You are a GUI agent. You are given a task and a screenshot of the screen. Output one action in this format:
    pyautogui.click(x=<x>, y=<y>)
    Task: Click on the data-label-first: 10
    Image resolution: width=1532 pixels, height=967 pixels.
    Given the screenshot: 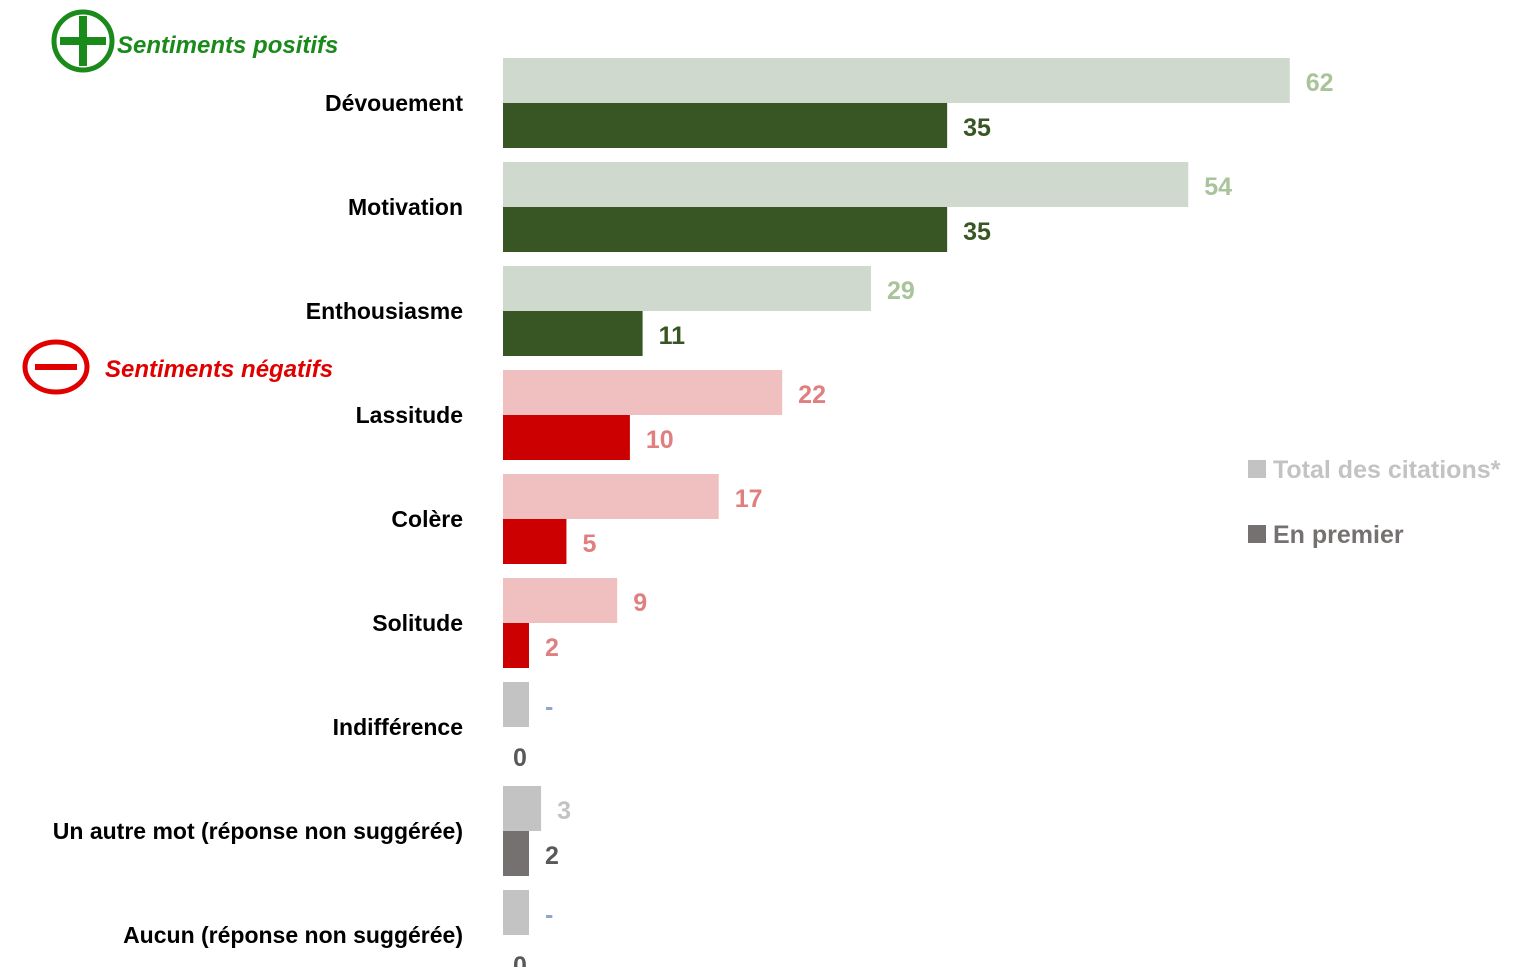 What is the action you would take?
    pyautogui.click(x=660, y=440)
    